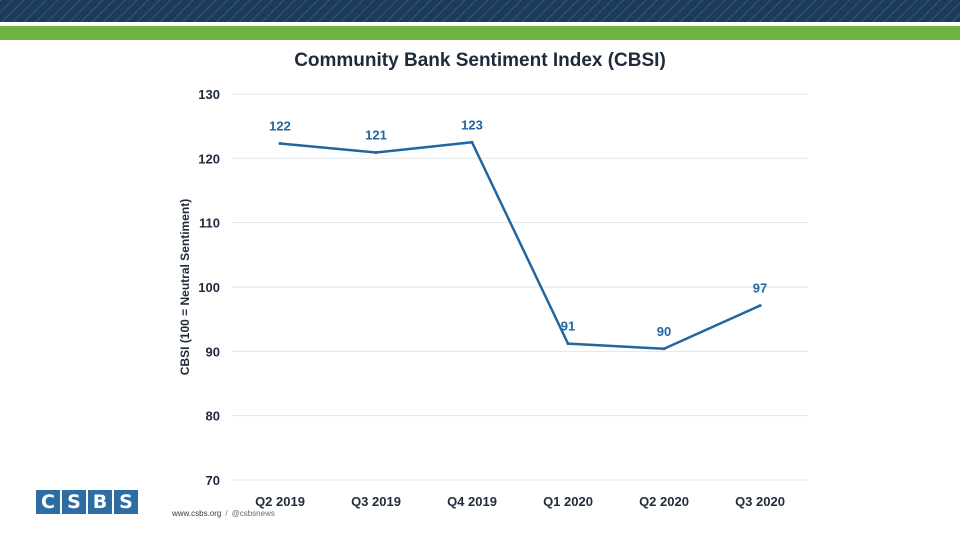 Image resolution: width=960 pixels, height=540 pixels. I want to click on logo-letter-c: C, so click(48, 502).